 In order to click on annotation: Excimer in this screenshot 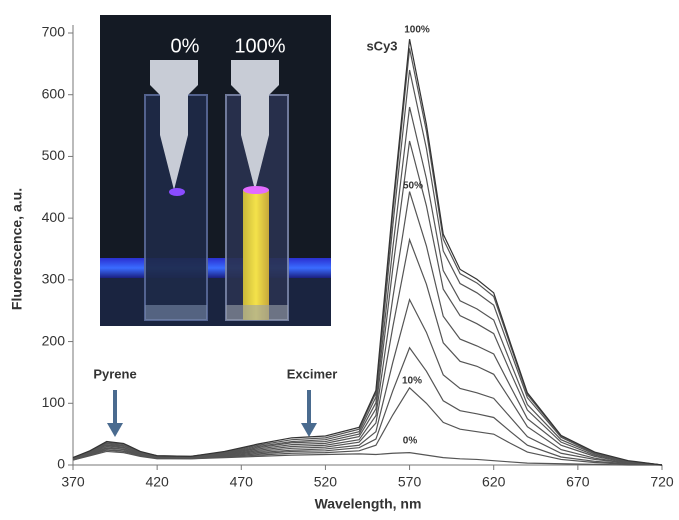, I will do `click(312, 373)`.